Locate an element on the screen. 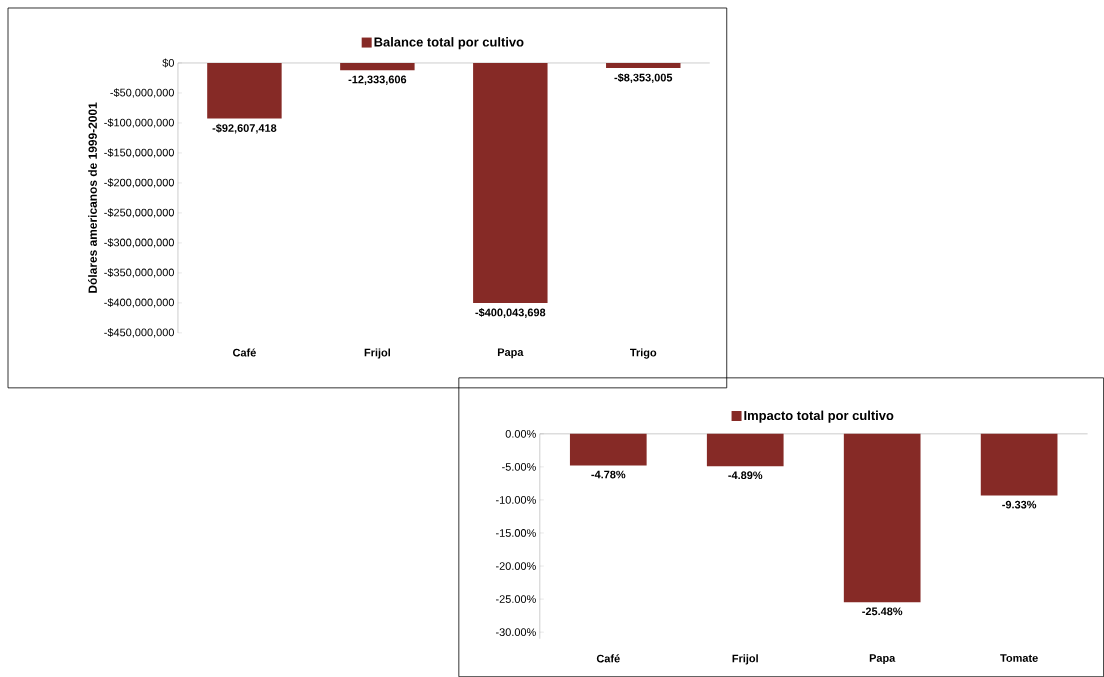 The width and height of the screenshot is (1104, 677). y-tick-label: -$450,000,000 is located at coordinates (139, 333).